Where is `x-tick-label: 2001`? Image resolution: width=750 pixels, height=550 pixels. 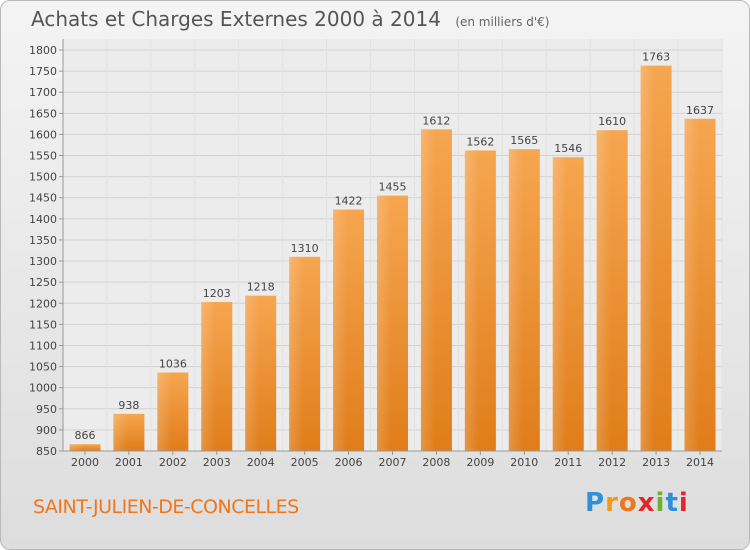
x-tick-label: 2001 is located at coordinates (129, 462).